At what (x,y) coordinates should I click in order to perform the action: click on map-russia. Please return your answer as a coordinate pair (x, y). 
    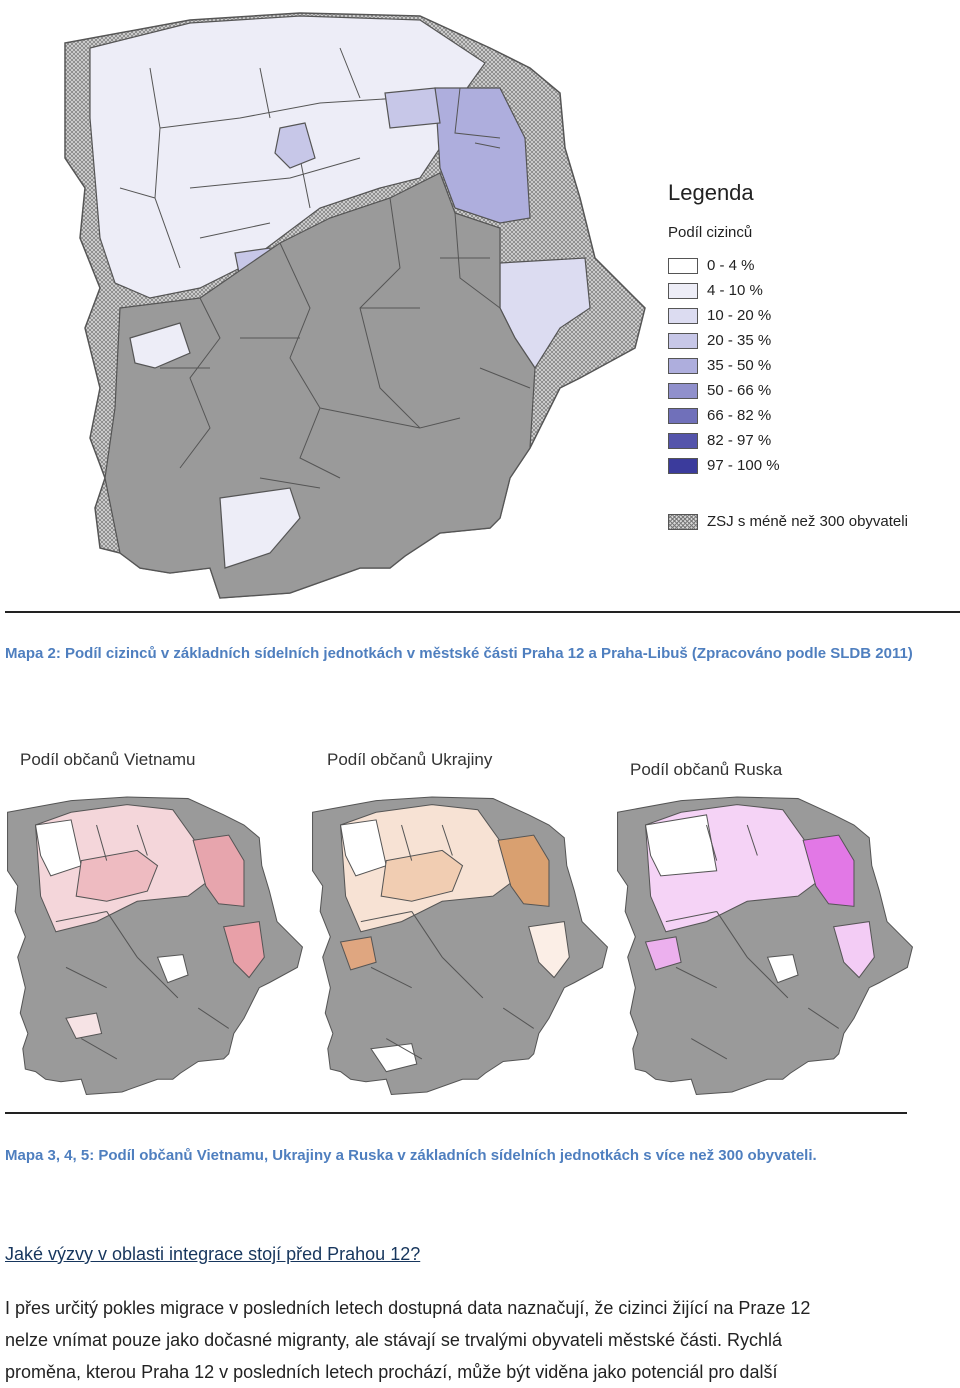
    Looking at the image, I should click on (765, 946).